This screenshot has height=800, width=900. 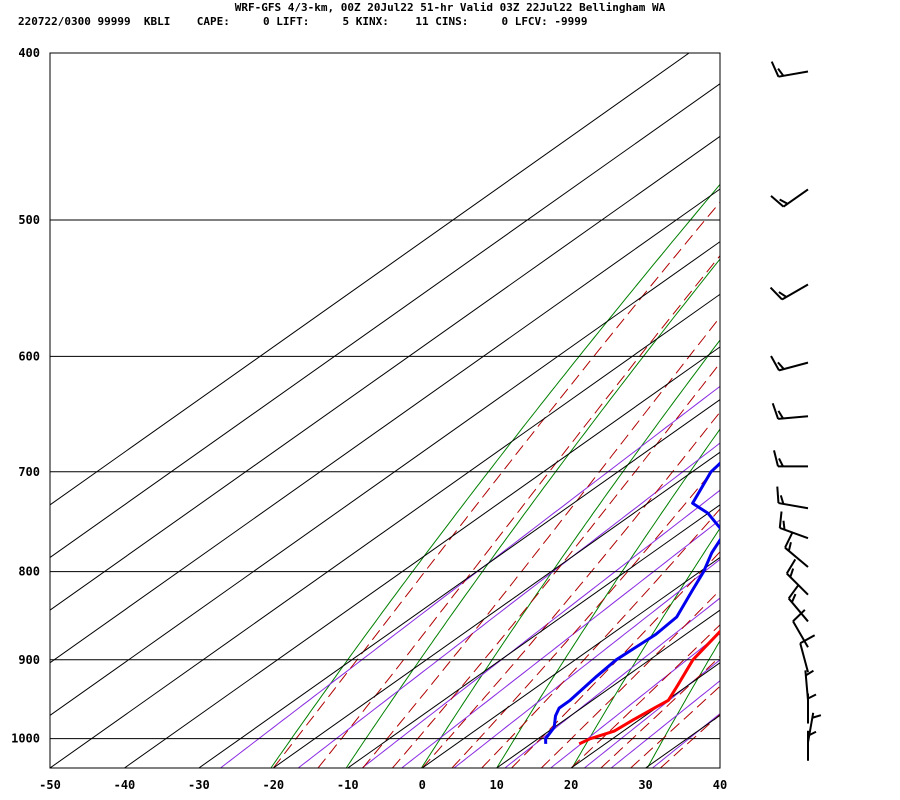 I want to click on y-tick-label: 600, so click(x=29, y=356).